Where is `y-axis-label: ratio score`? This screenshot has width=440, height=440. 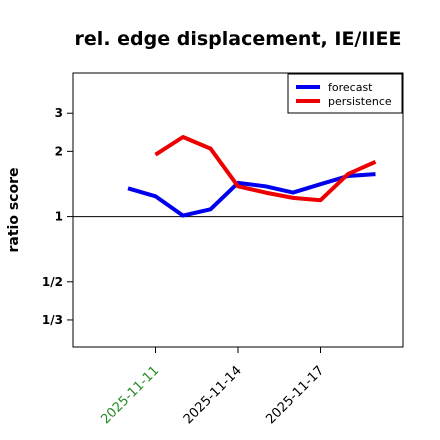
y-axis-label: ratio score is located at coordinates (14, 210).